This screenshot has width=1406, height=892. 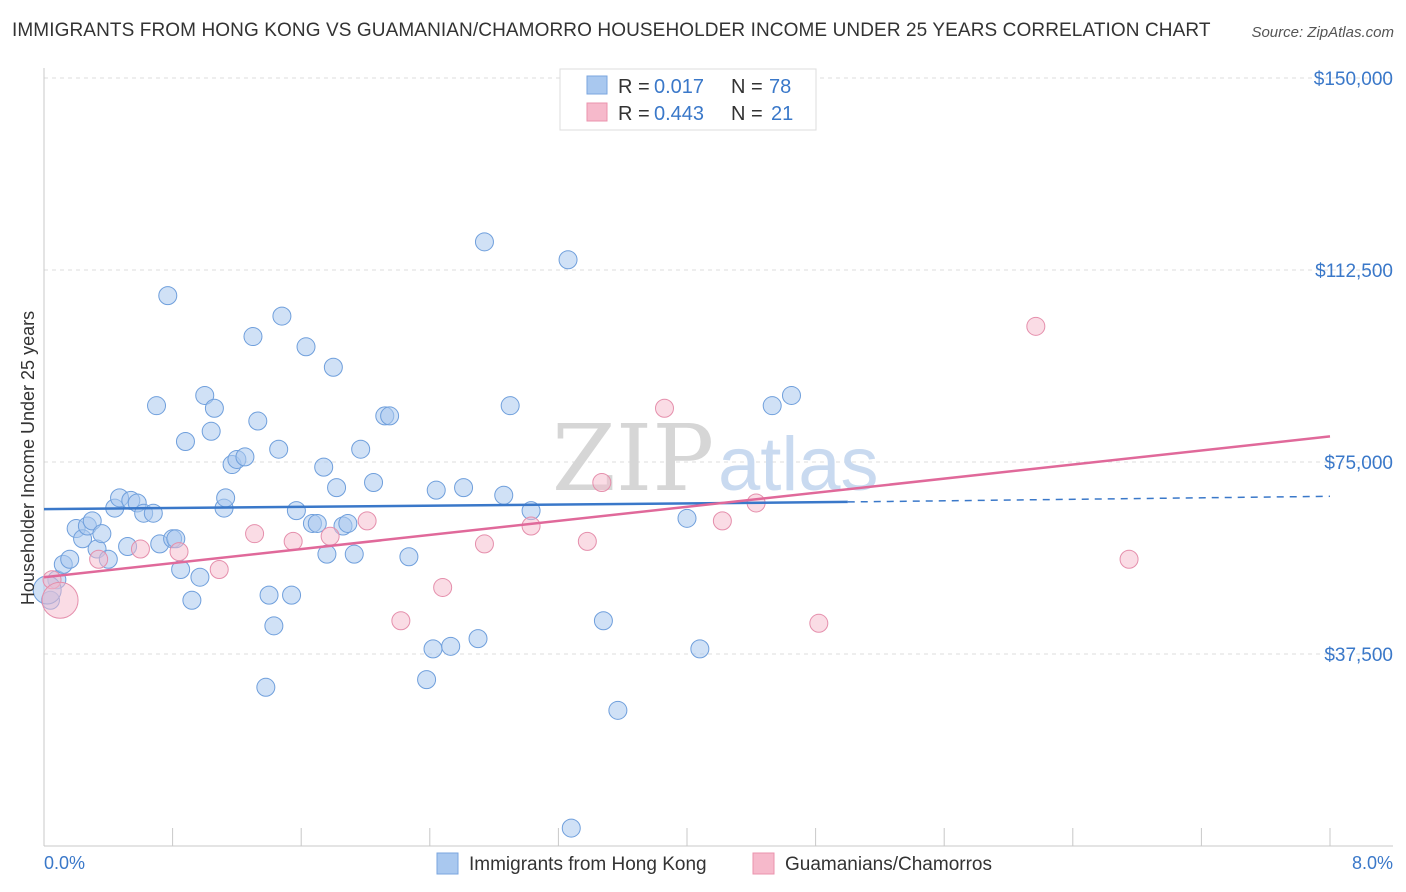 What do you see at coordinates (28, 458) in the screenshot?
I see `y-axis-label: Householder Income Under 25 years` at bounding box center [28, 458].